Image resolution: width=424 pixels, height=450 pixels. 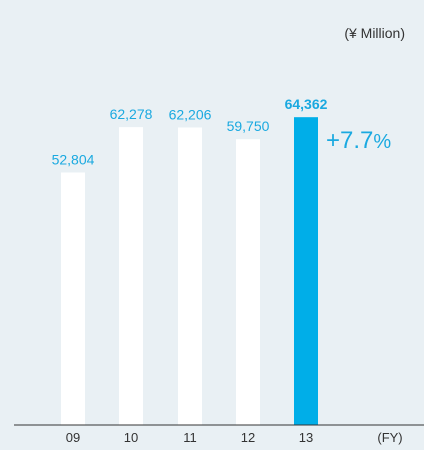 I want to click on growth-label: +7.7%, so click(x=358, y=140).